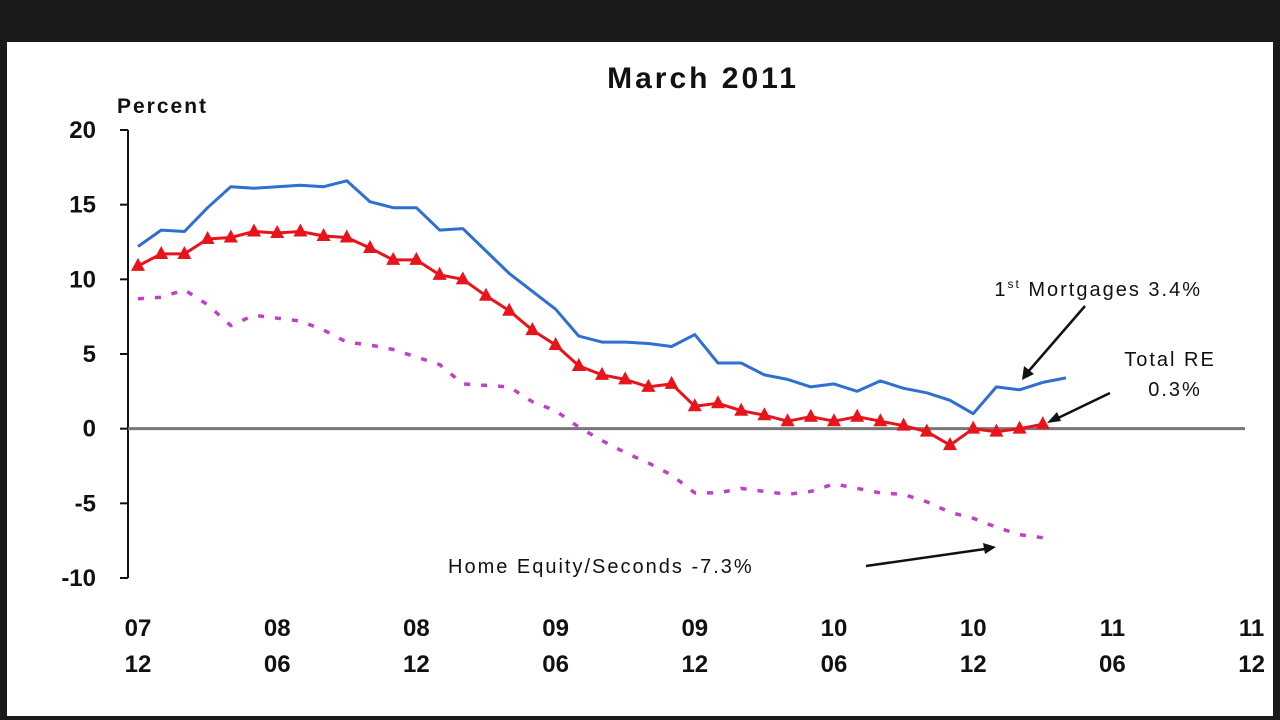 The image size is (1280, 720). Describe the element at coordinates (89, 429) in the screenshot. I see `y-tick-label: 0` at that location.